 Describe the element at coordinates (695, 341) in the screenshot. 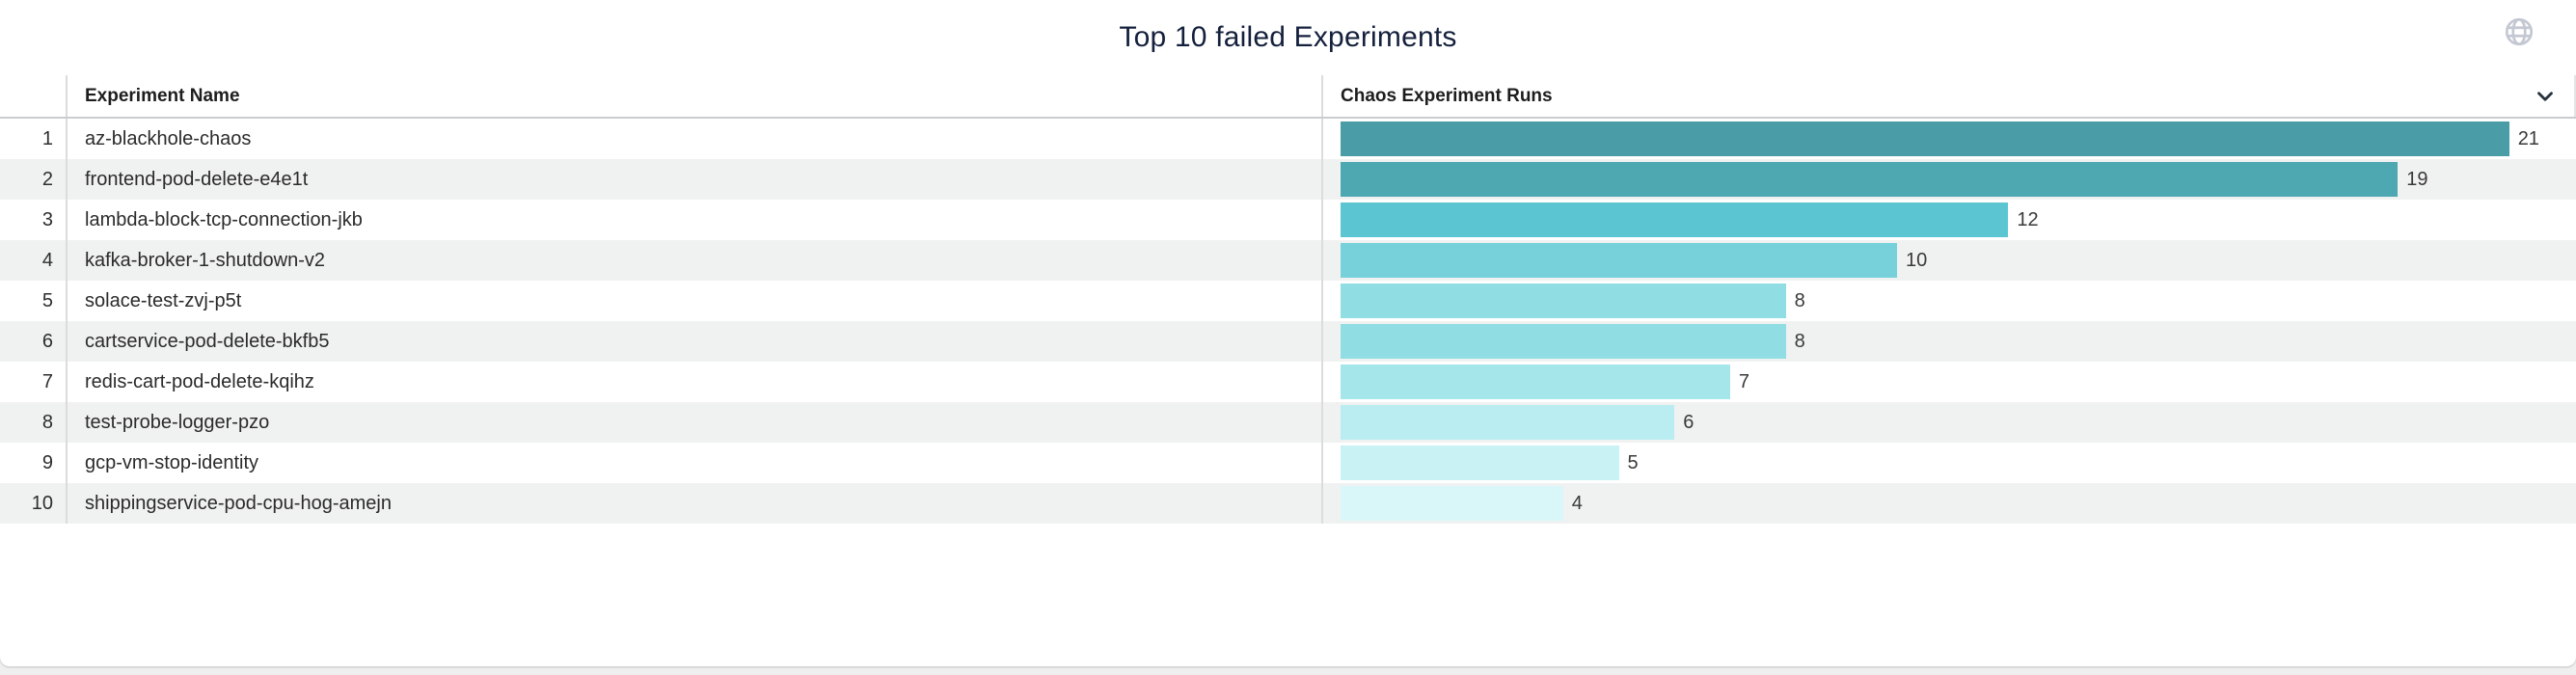

I see `experiment-name: cartservice-pod-delete-bkfb5` at that location.